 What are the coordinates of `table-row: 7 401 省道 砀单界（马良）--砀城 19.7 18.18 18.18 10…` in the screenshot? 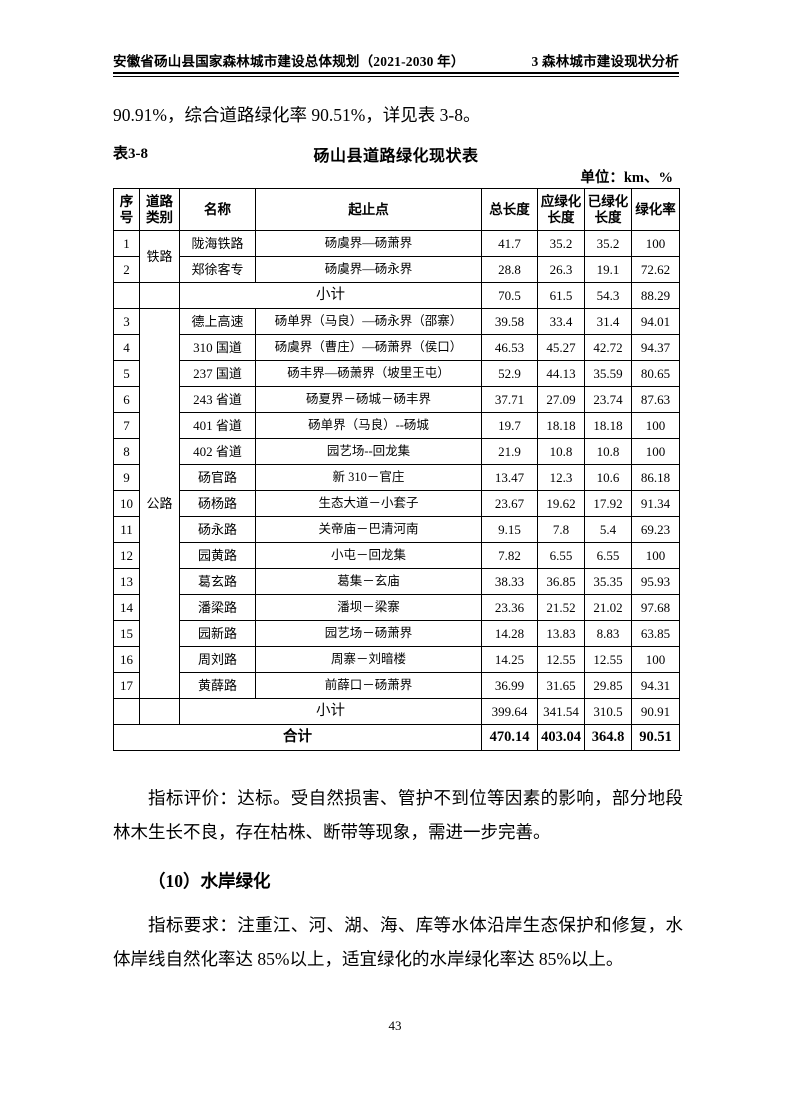 It's located at (396, 425).